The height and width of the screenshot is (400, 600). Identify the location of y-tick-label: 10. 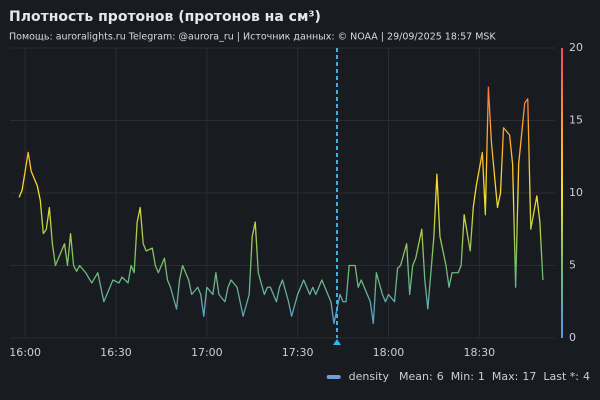
(576, 192).